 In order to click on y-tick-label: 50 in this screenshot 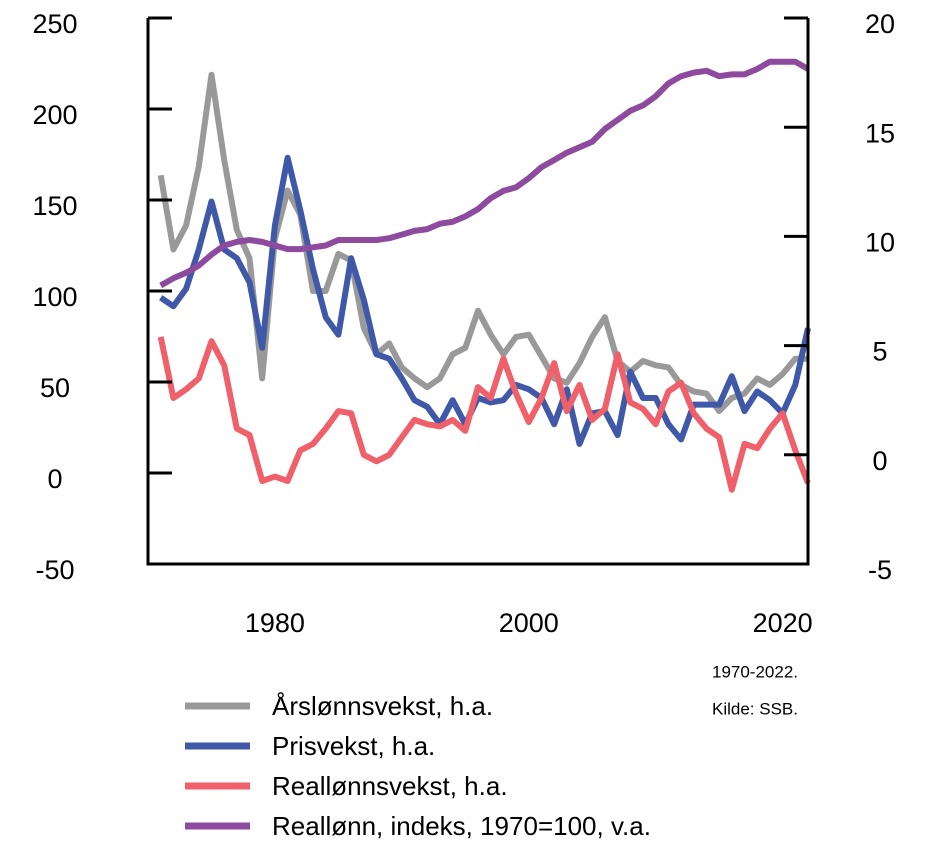, I will do `click(55, 388)`.